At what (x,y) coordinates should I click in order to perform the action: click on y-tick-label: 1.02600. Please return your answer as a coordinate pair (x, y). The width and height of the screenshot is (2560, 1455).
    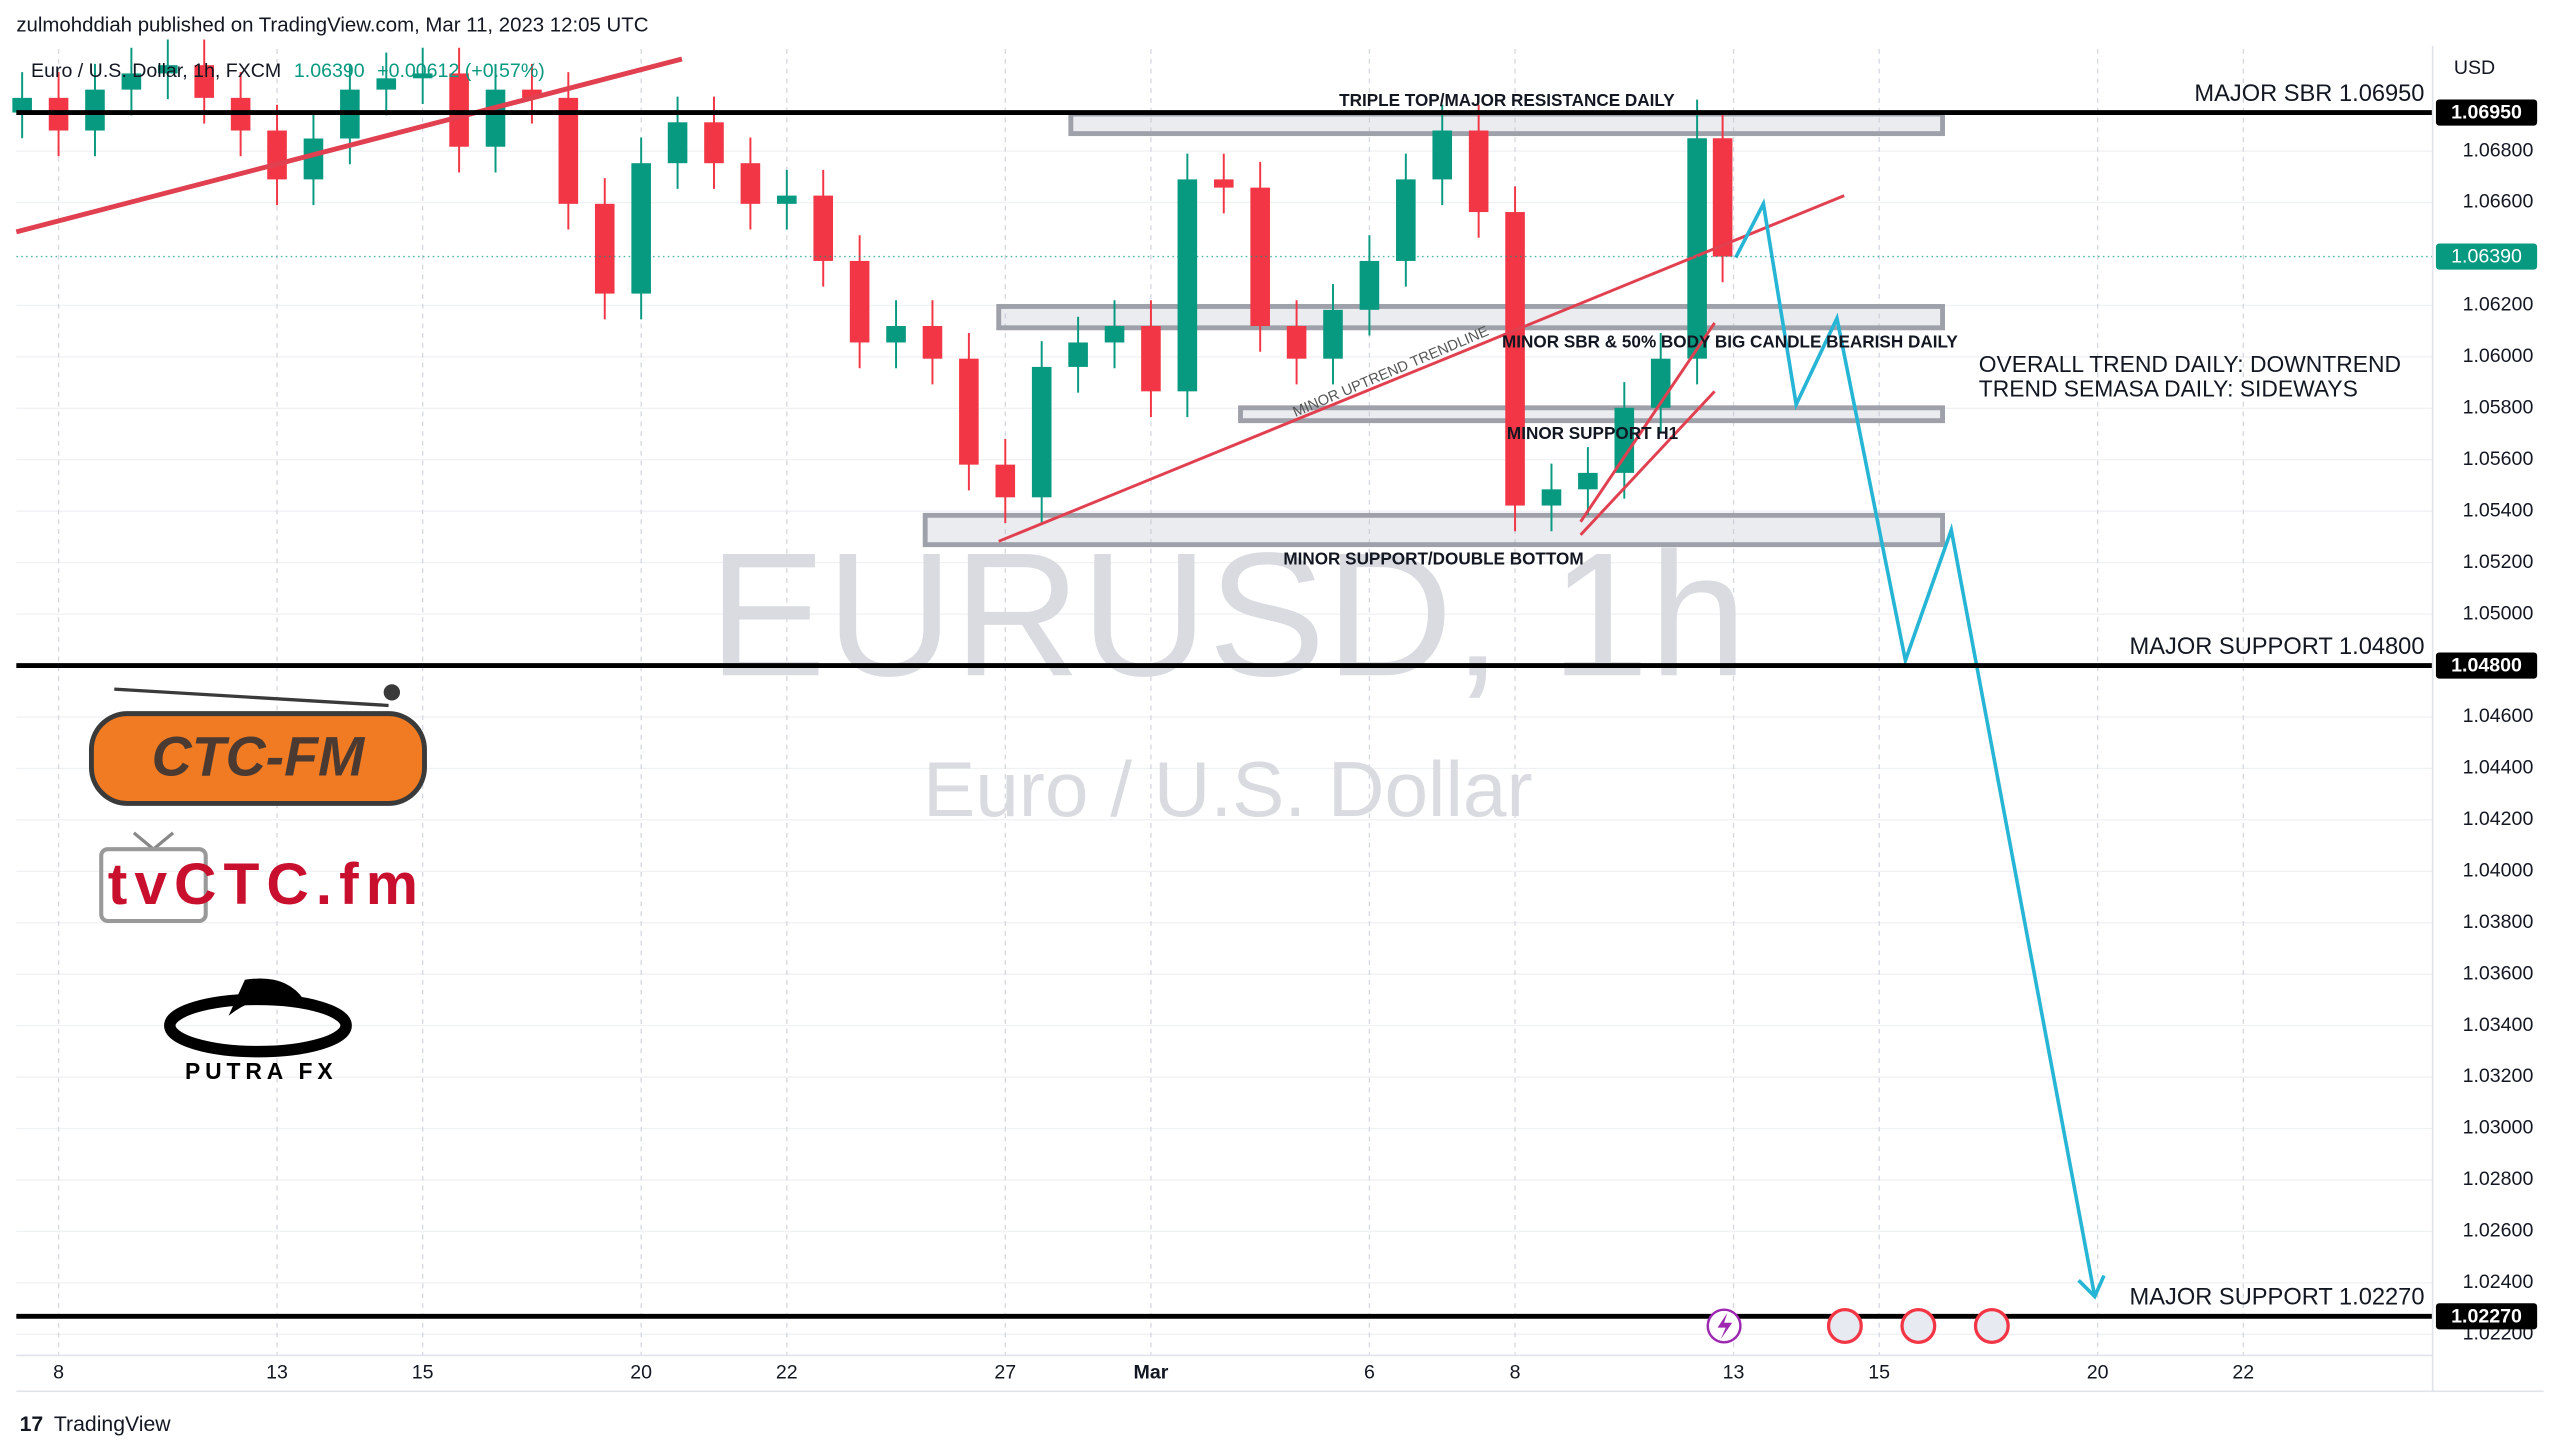
    Looking at the image, I should click on (2498, 1231).